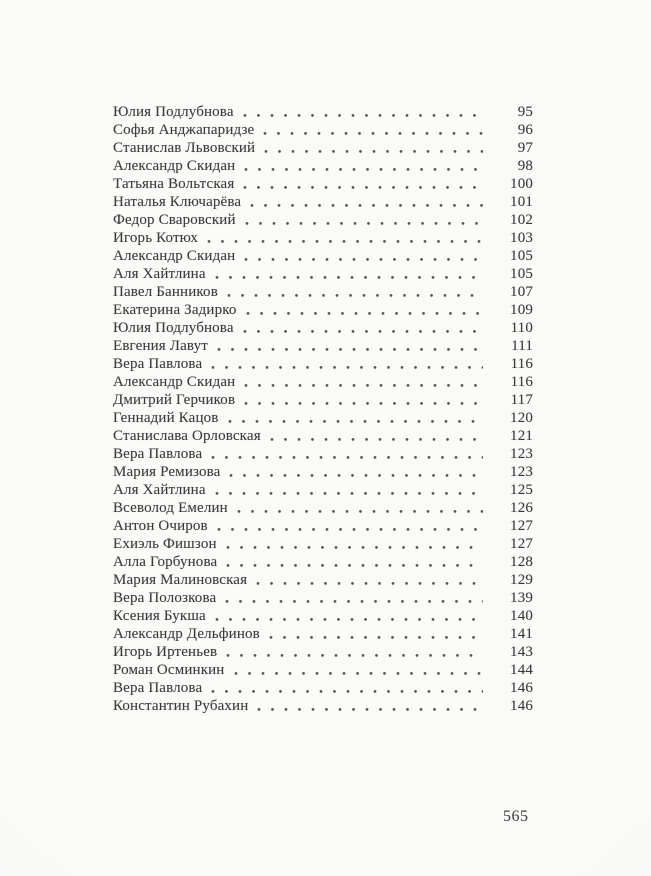 The image size is (651, 876). I want to click on toc-entry-page: 95, so click(525, 112).